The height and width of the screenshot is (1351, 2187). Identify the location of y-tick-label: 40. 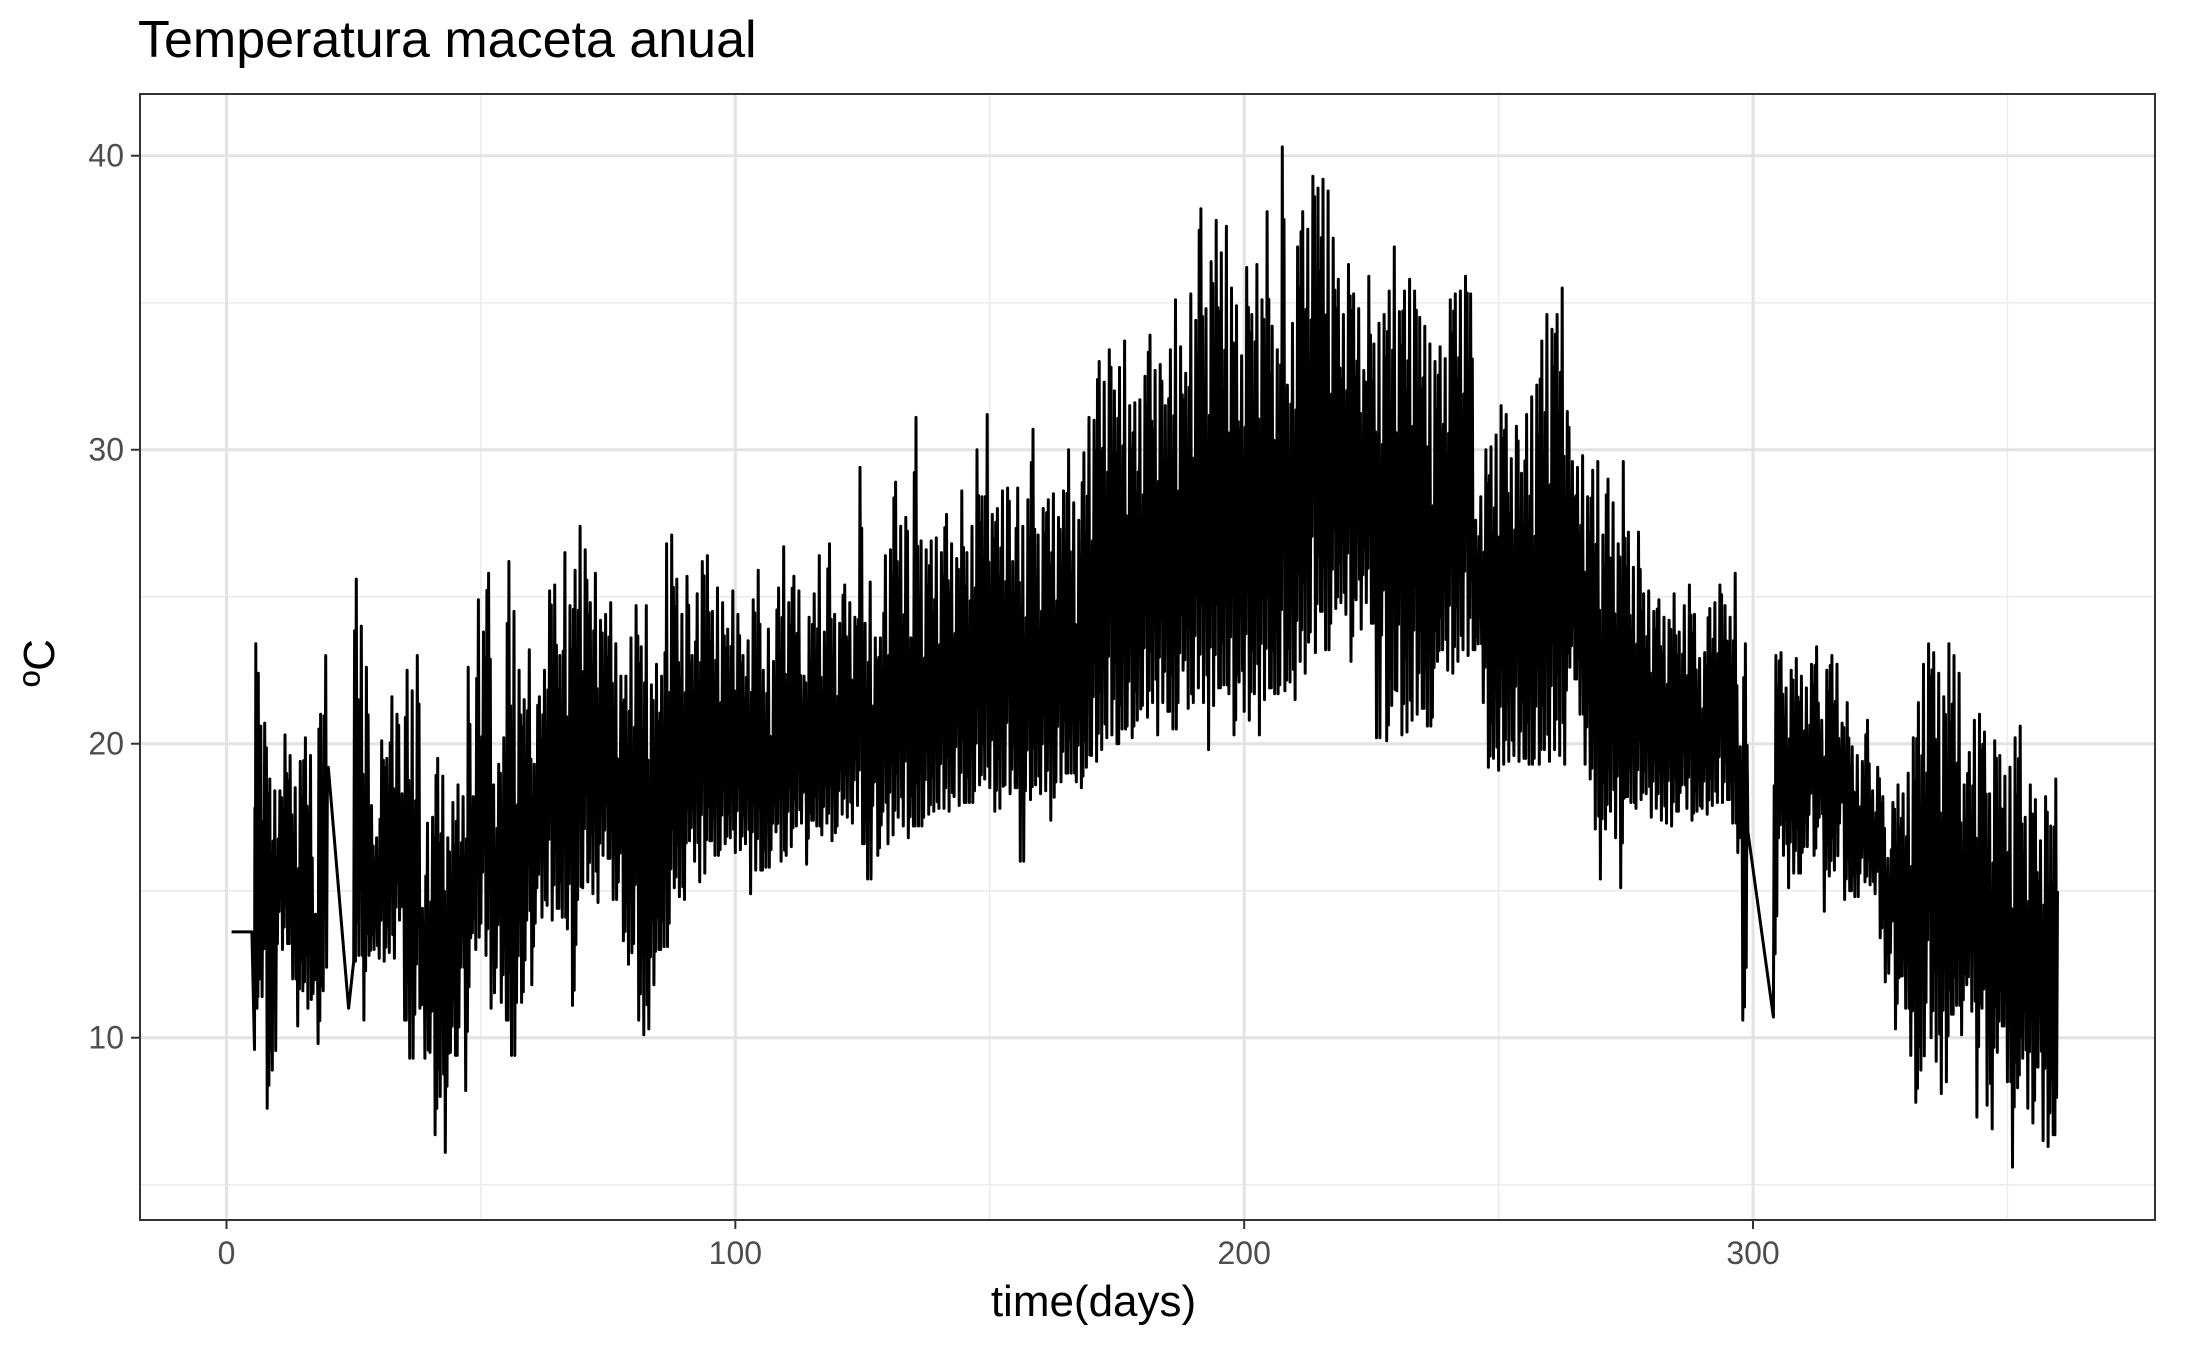
(106, 156).